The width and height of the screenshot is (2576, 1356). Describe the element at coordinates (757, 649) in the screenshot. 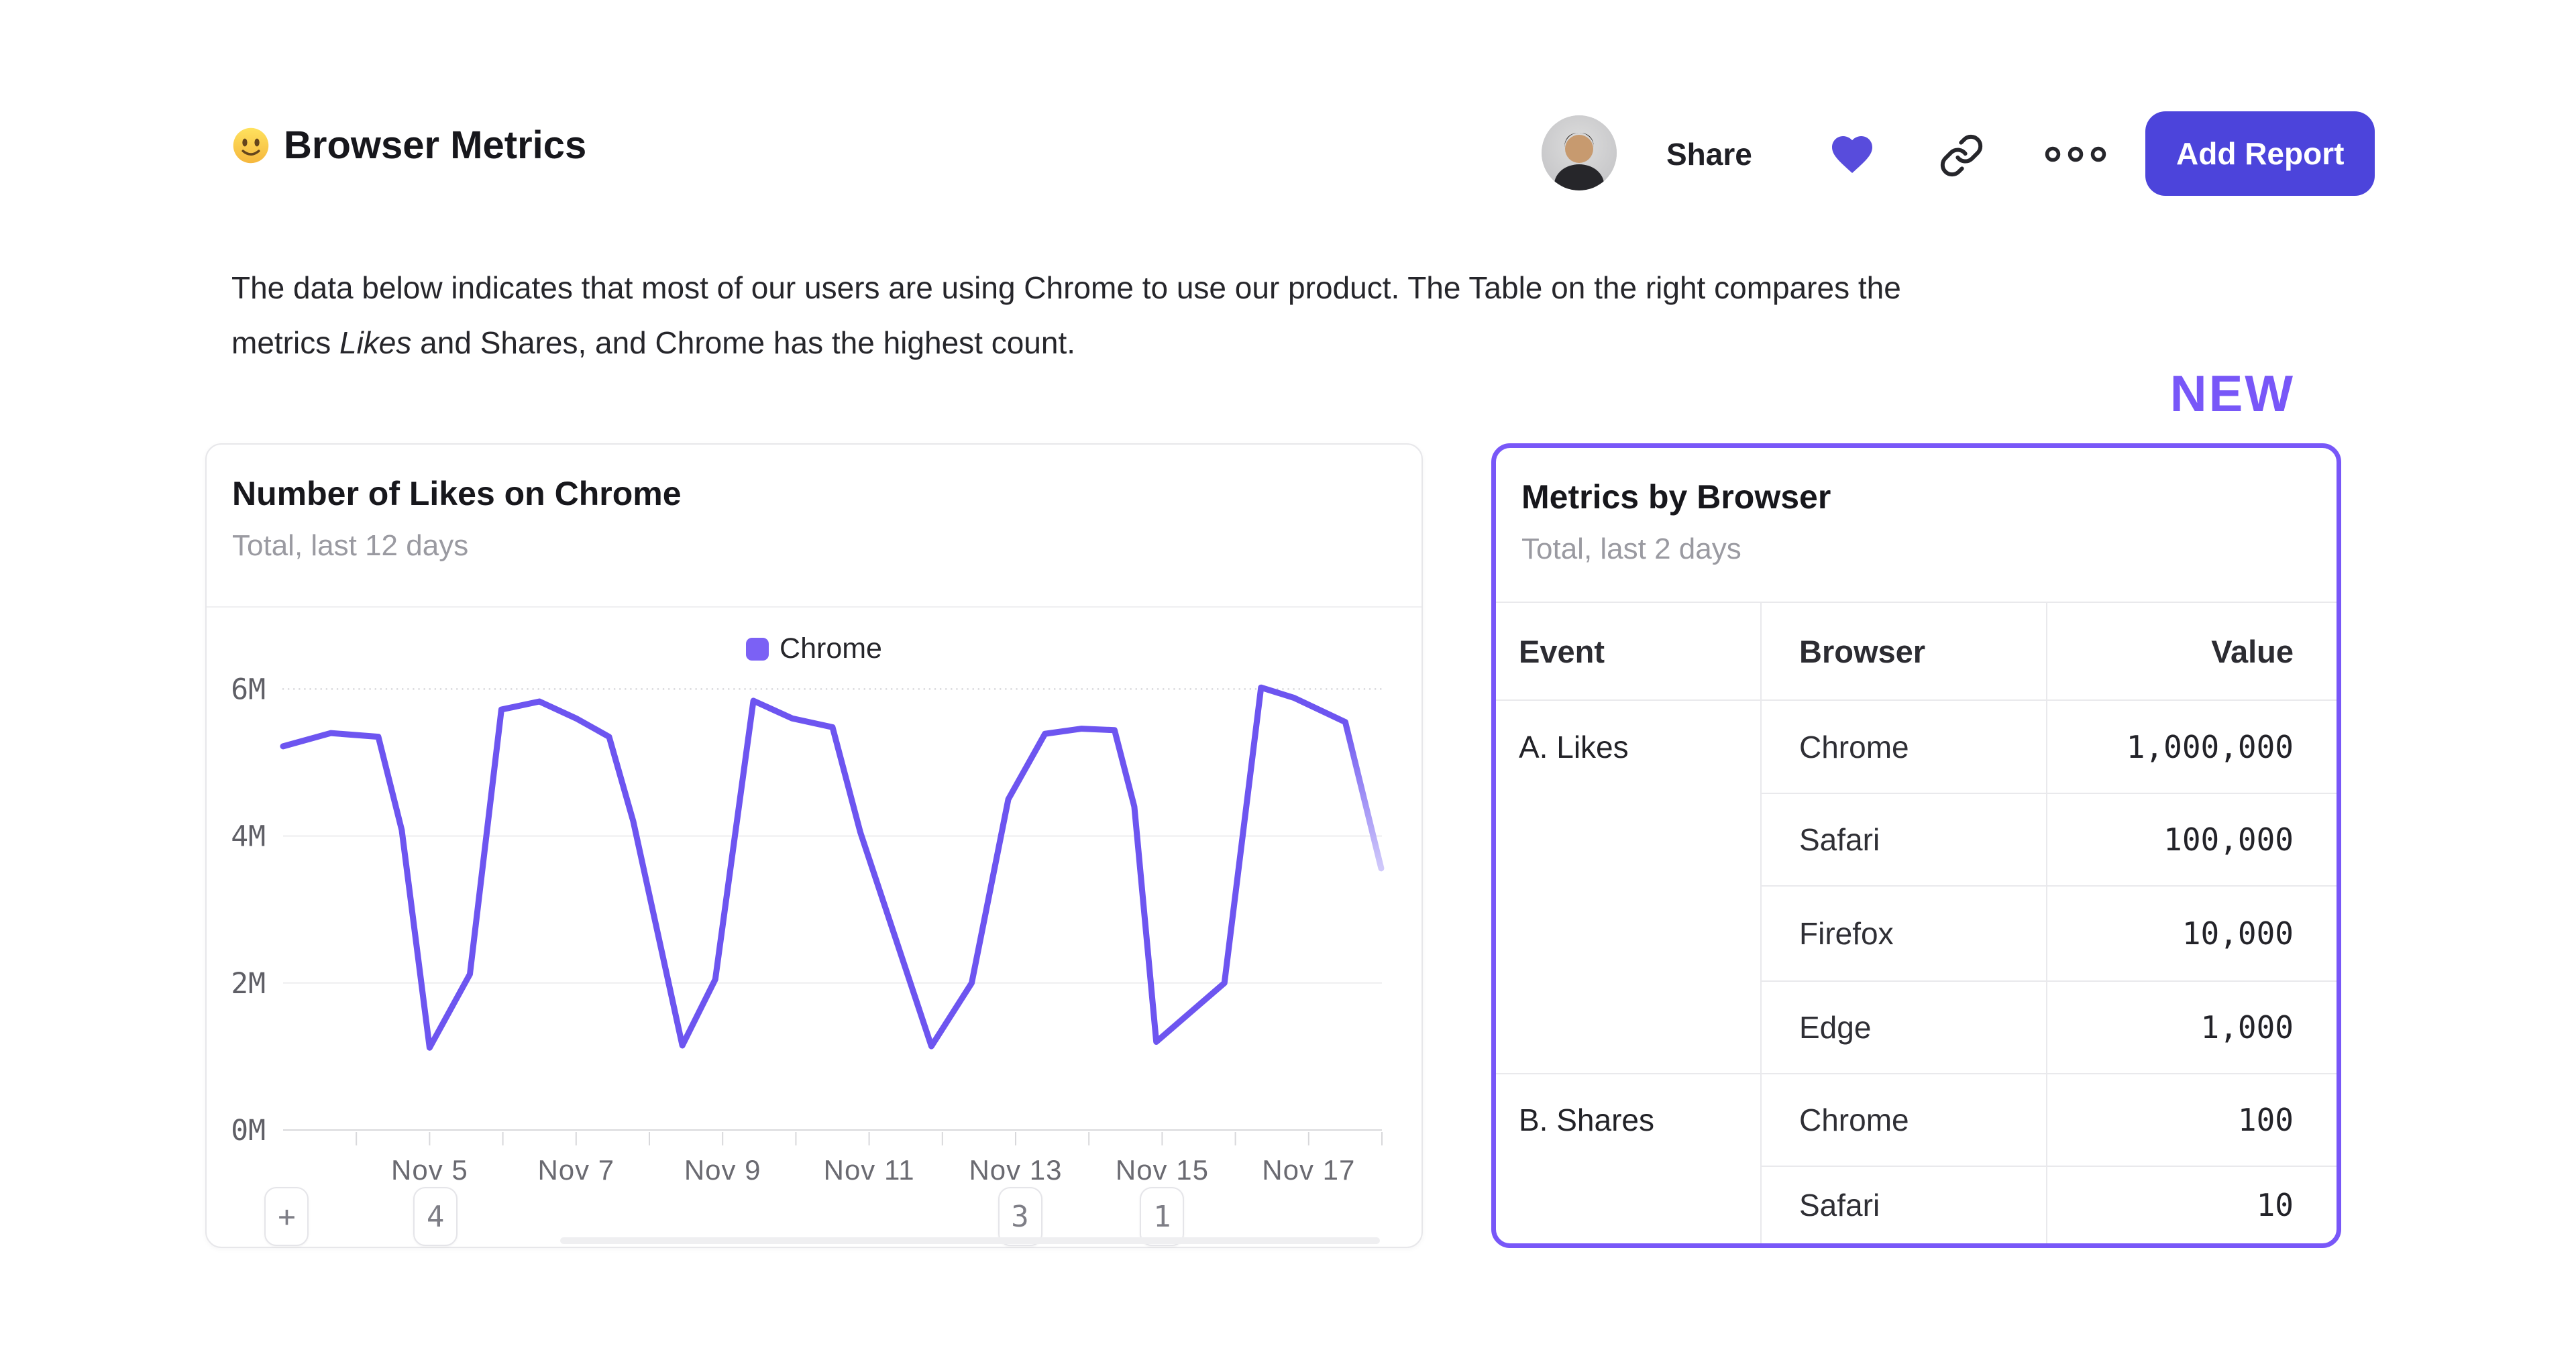

I see `legend-swatch-chrome` at that location.